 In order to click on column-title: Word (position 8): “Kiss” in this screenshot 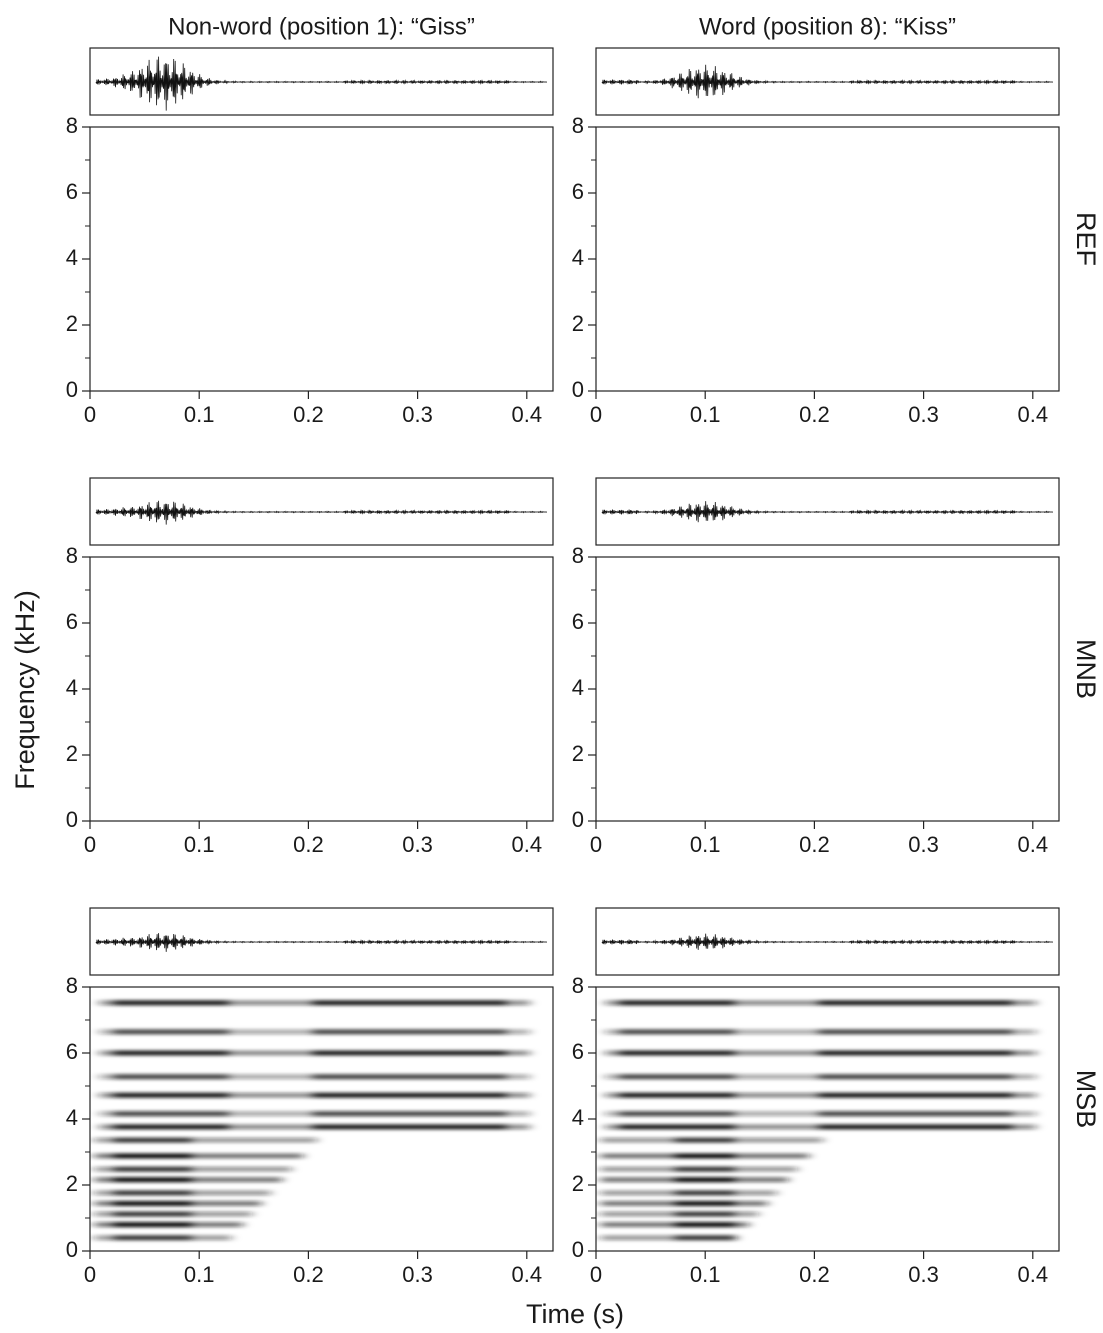, I will do `click(827, 26)`.